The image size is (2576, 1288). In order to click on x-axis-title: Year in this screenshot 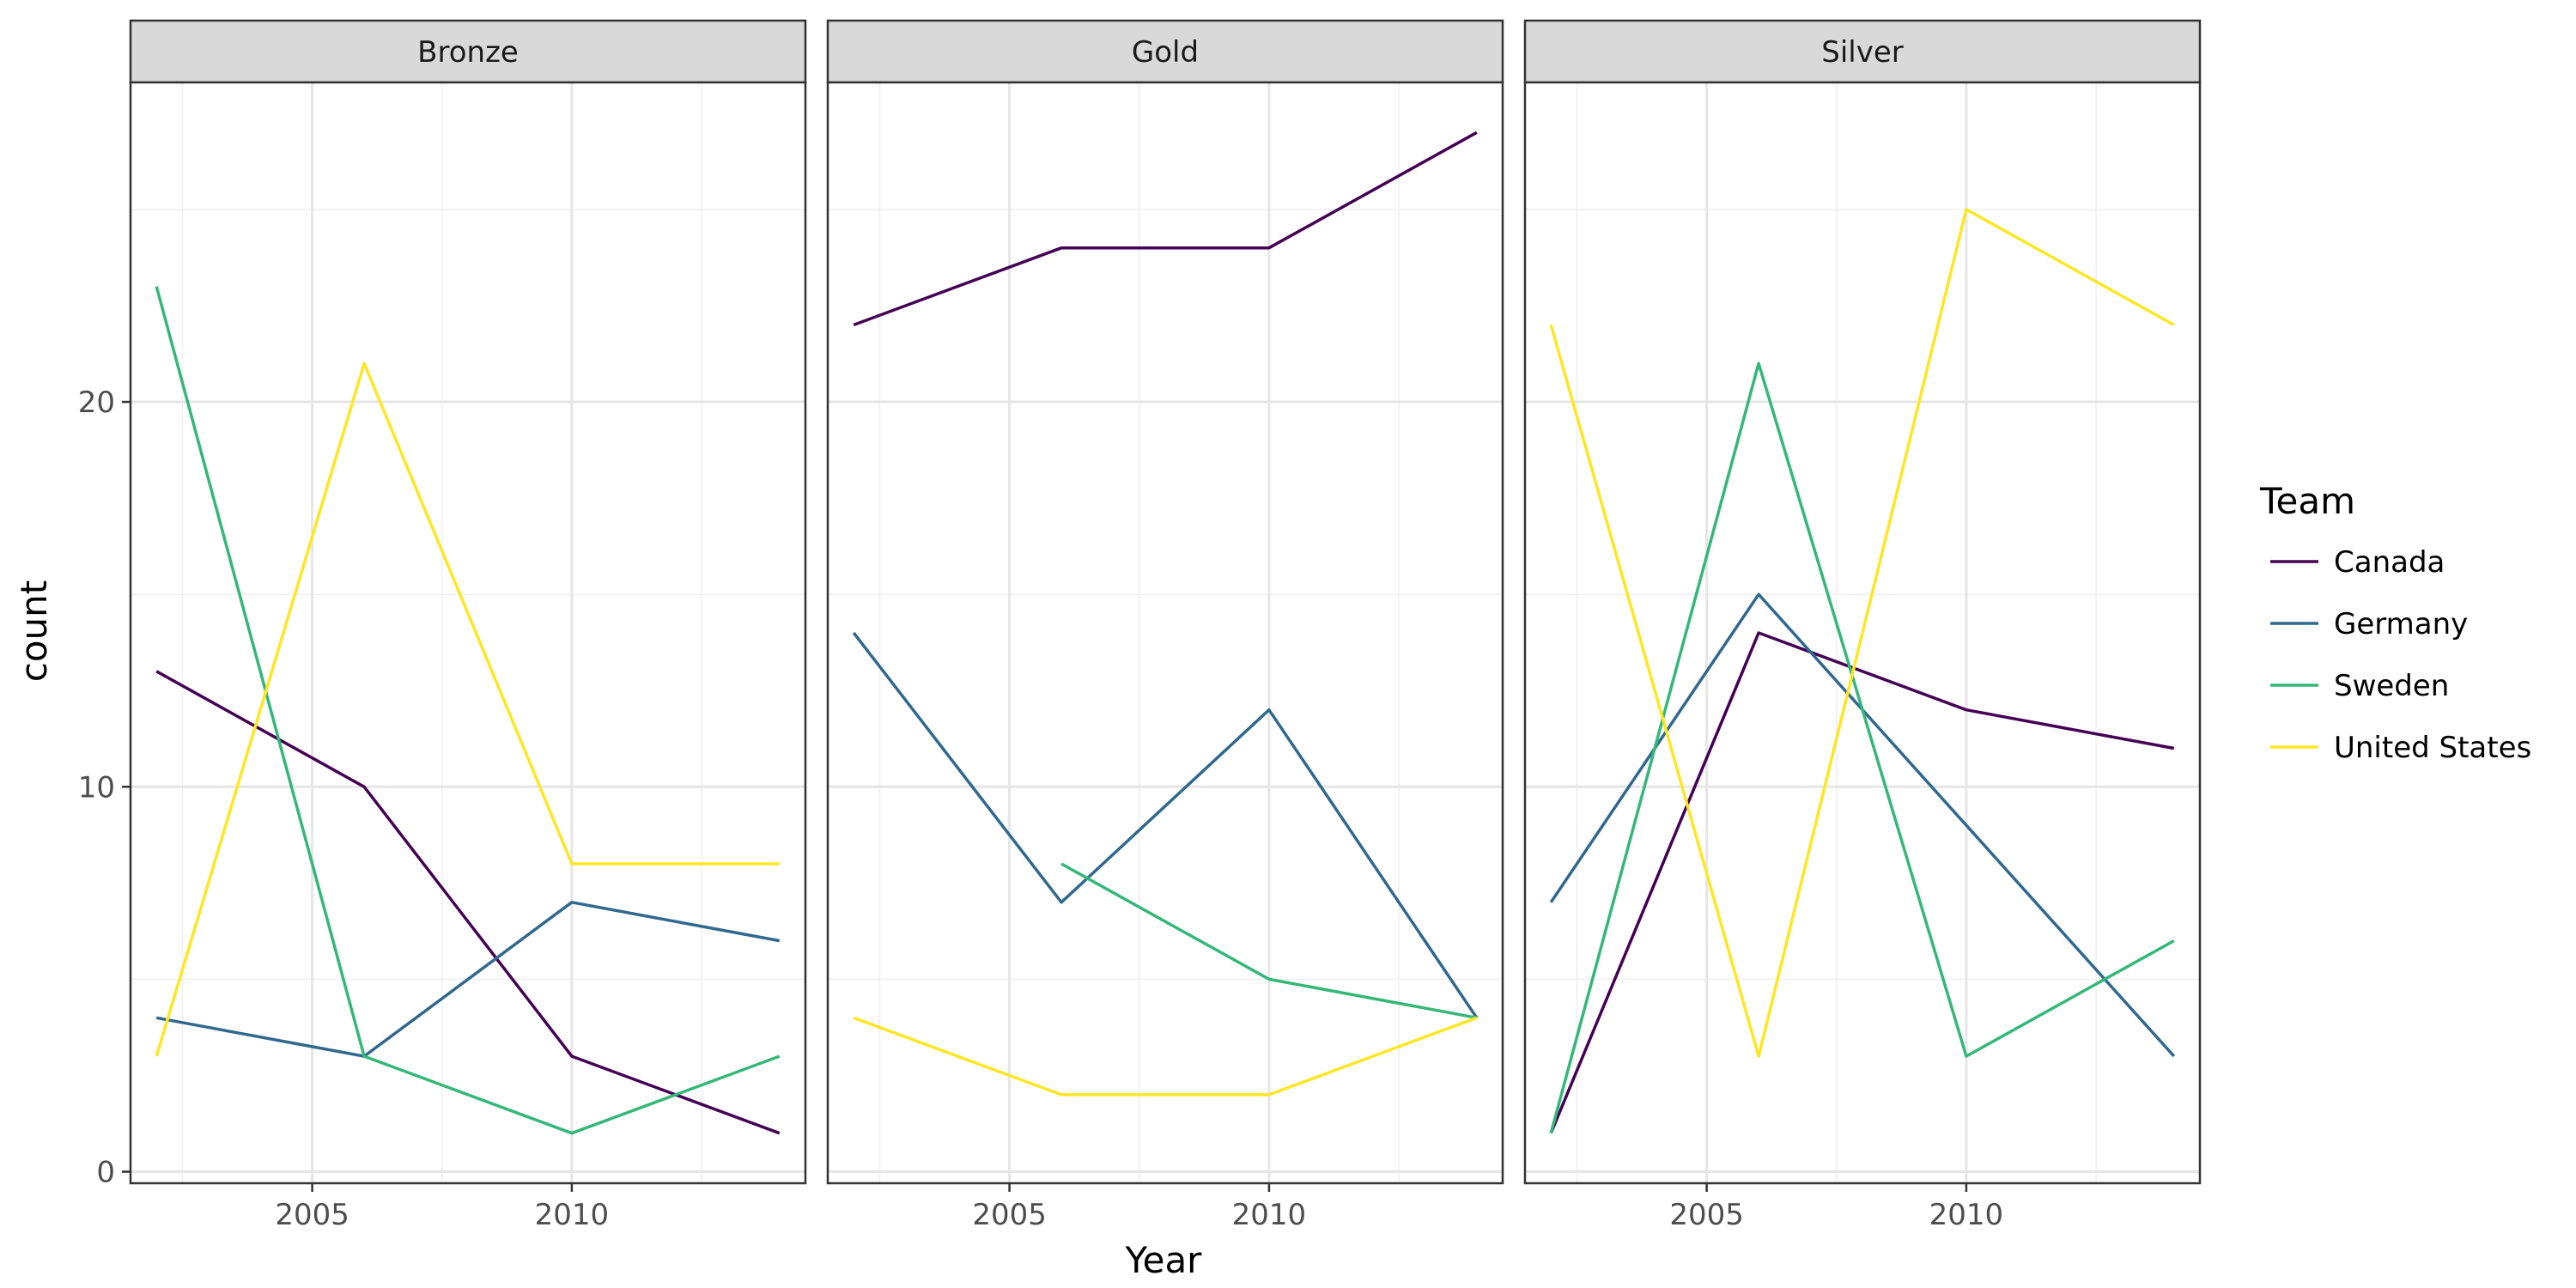, I will do `click(1164, 1260)`.